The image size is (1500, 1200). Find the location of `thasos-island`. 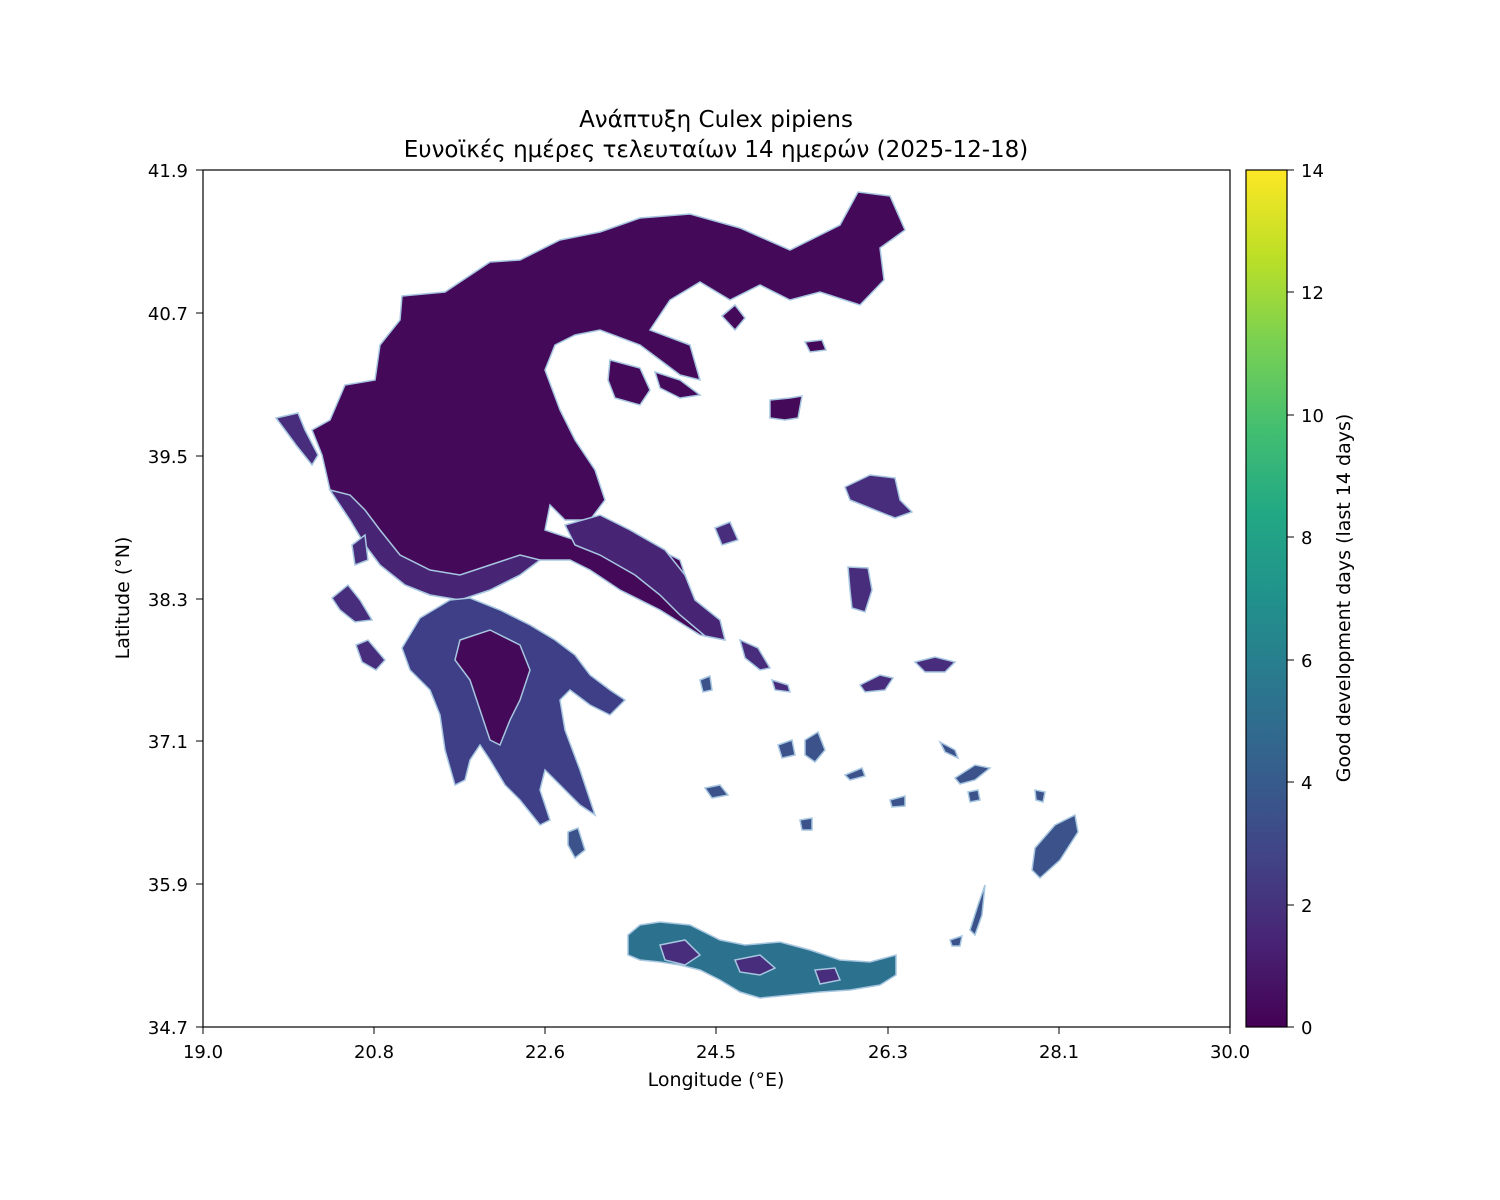

thasos-island is located at coordinates (733, 317).